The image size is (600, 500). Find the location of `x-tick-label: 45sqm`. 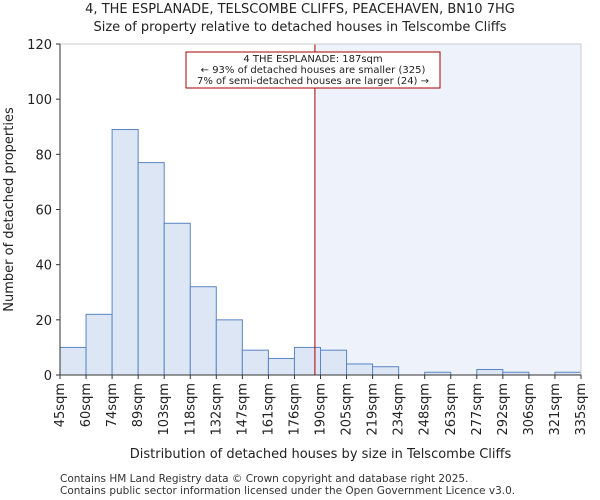

x-tick-label: 45sqm is located at coordinates (60, 405).